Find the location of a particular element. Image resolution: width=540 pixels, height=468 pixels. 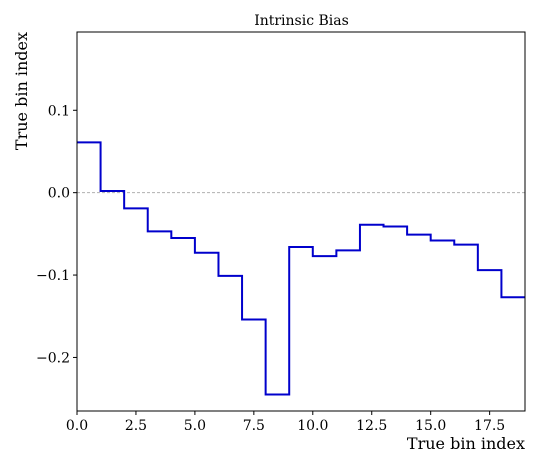

x-axis-label: True bin index is located at coordinates (466, 443).